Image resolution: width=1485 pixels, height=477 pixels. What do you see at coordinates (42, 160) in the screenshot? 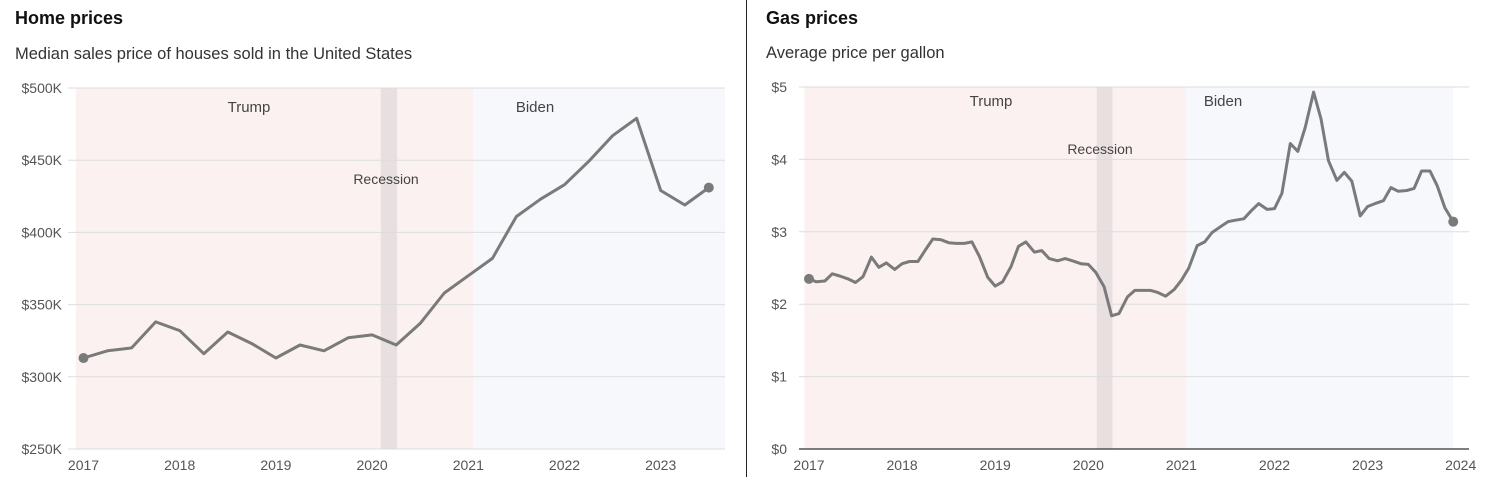
I see `home-y-tick-label: $450K` at bounding box center [42, 160].